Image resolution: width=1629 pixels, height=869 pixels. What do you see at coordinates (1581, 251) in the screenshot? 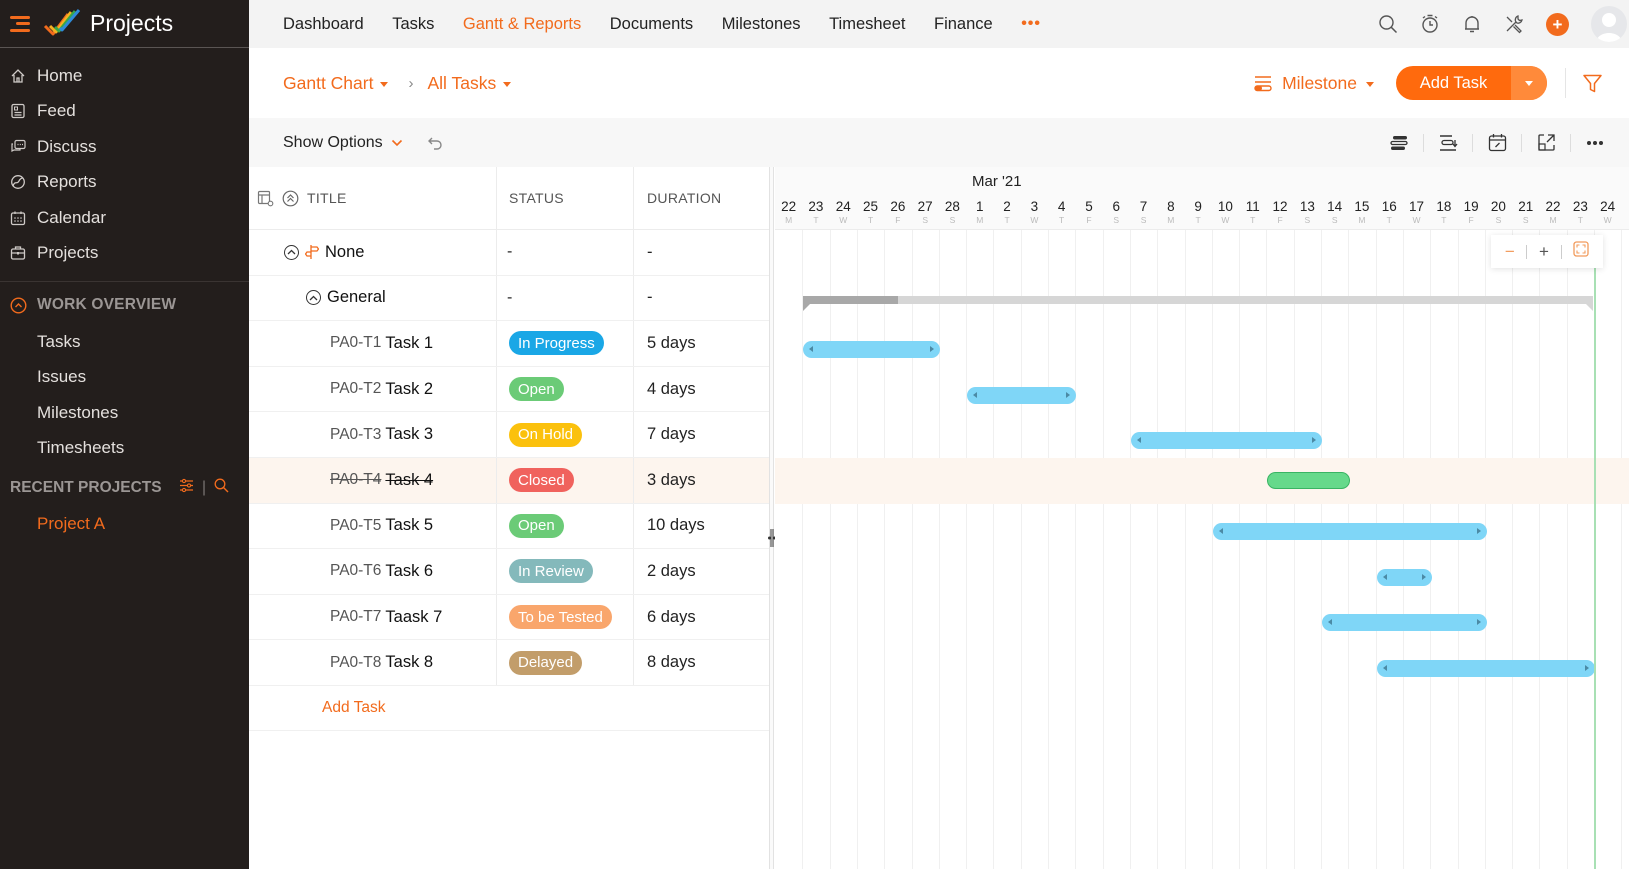
I see `fit-to-screen-icon` at bounding box center [1581, 251].